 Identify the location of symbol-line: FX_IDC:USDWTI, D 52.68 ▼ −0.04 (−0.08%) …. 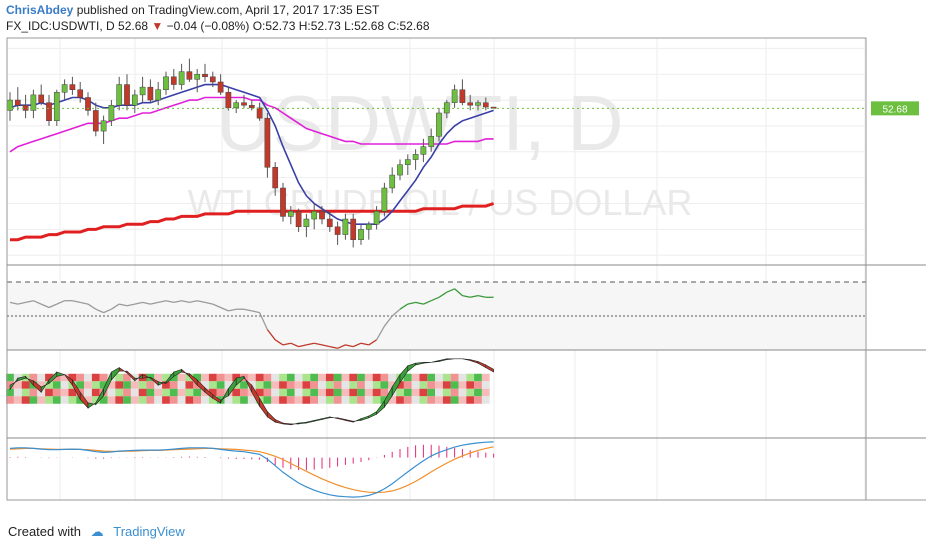
(218, 26).